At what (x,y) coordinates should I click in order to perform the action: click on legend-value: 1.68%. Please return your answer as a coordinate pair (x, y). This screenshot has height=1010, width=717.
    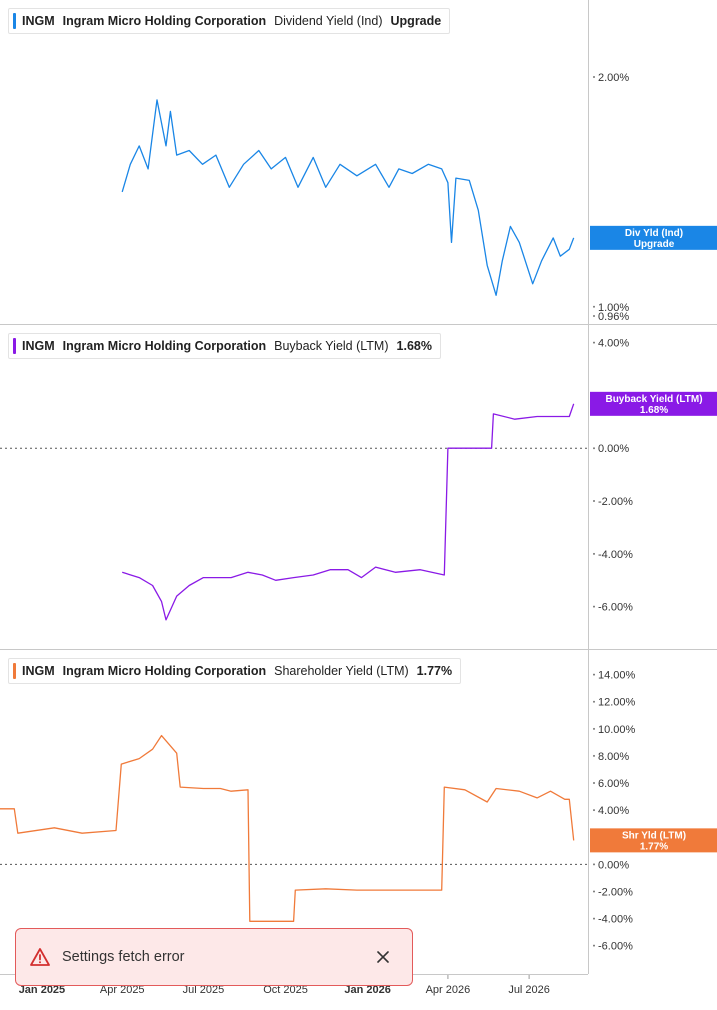
    Looking at the image, I should click on (414, 346).